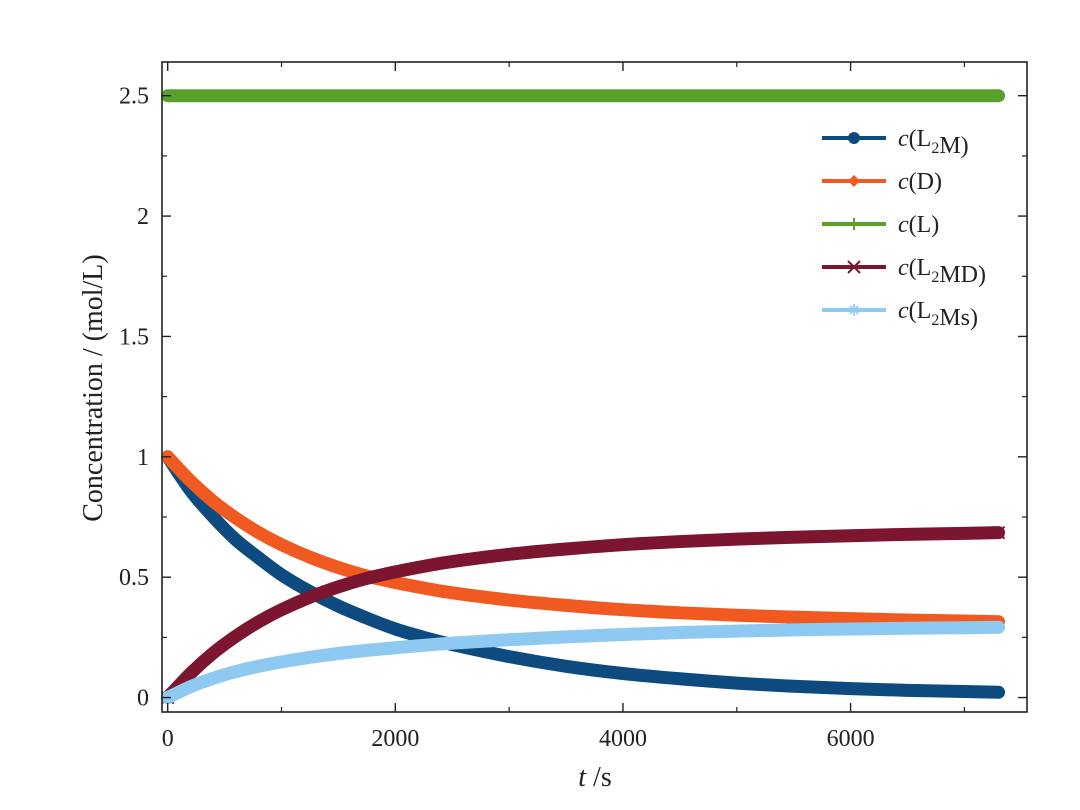  Describe the element at coordinates (958, 318) in the screenshot. I see `legend-label-part: Ms)` at that location.